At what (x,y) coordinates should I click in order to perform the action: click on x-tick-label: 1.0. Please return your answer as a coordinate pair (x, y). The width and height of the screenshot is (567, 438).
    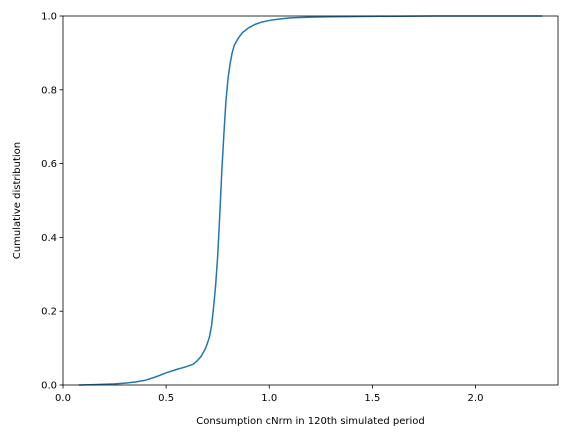
    Looking at the image, I should click on (269, 398).